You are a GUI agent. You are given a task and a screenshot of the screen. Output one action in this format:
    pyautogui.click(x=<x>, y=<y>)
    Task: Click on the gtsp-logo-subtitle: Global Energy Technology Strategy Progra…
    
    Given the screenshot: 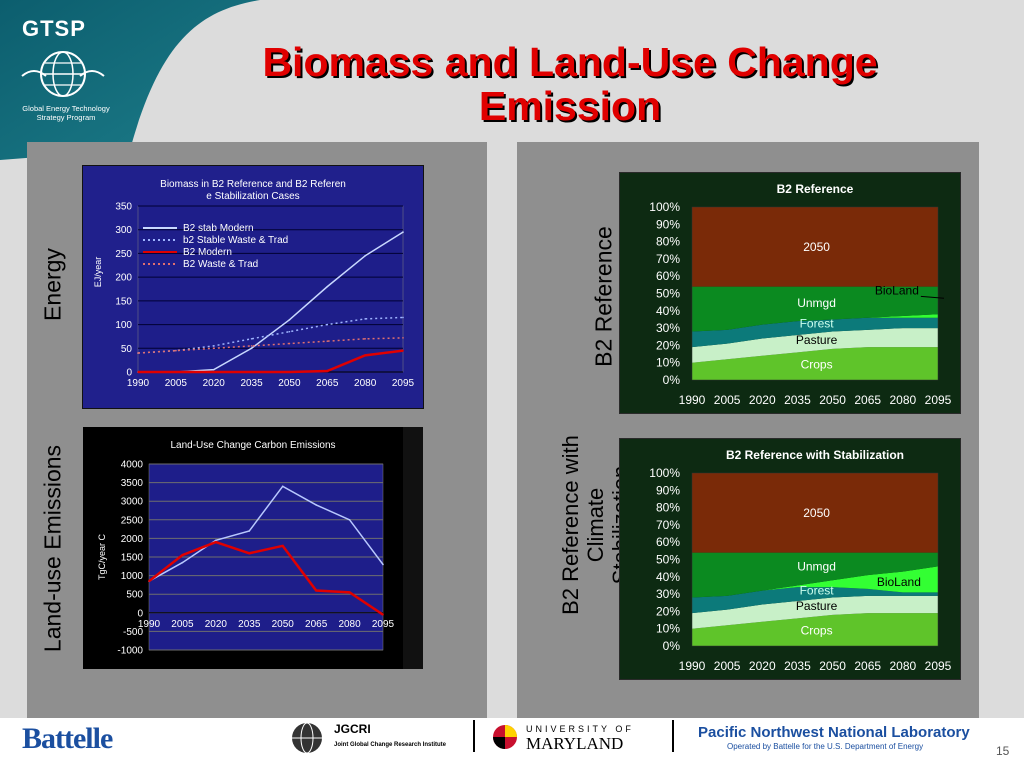 What is the action you would take?
    pyautogui.click(x=66, y=113)
    